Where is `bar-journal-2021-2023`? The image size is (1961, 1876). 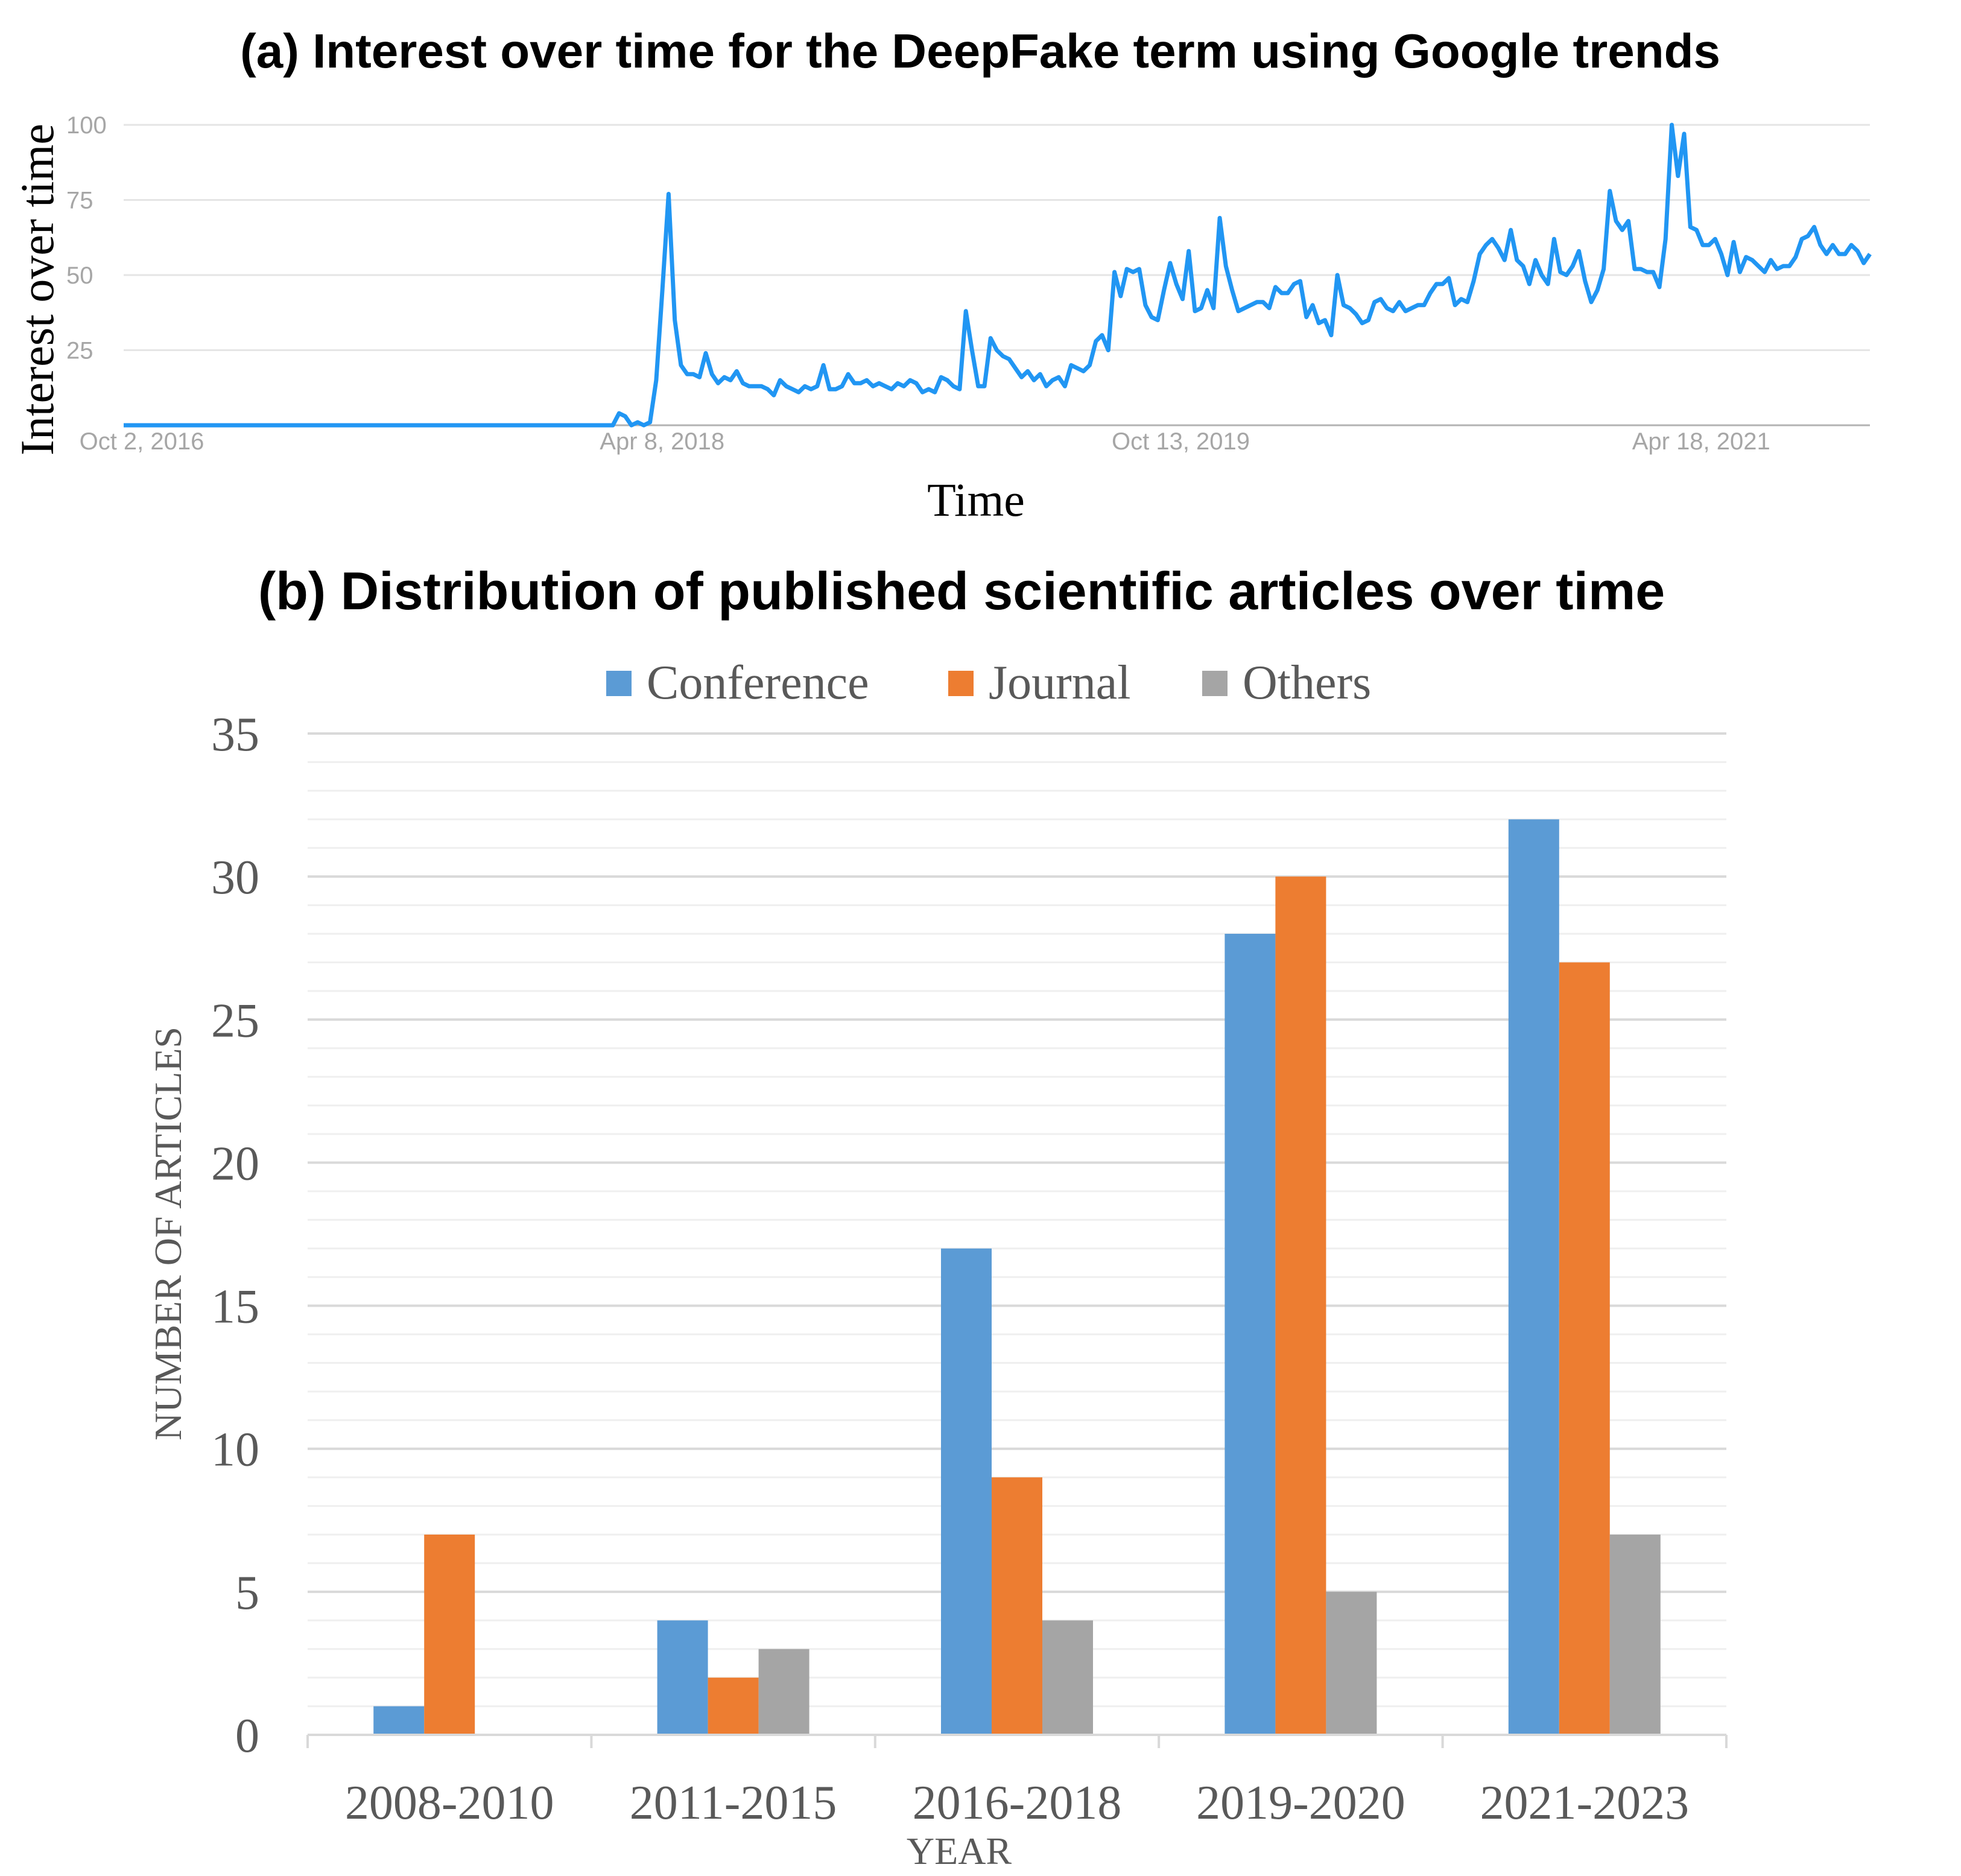
bar-journal-2021-2023 is located at coordinates (1584, 1348).